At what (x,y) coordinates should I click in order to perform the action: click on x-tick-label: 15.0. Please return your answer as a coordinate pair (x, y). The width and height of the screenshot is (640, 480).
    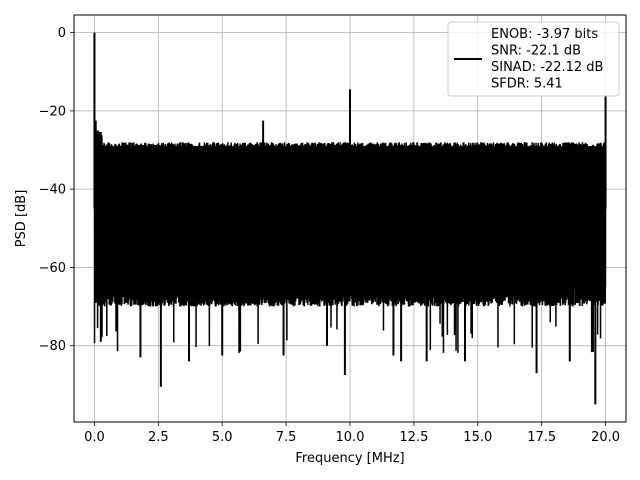
    Looking at the image, I should click on (477, 437).